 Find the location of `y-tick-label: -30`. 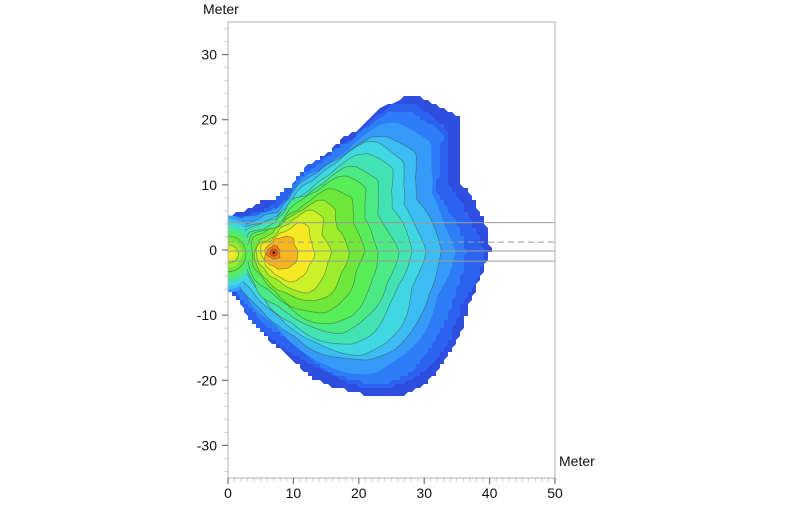

y-tick-label: -30 is located at coordinates (207, 445).